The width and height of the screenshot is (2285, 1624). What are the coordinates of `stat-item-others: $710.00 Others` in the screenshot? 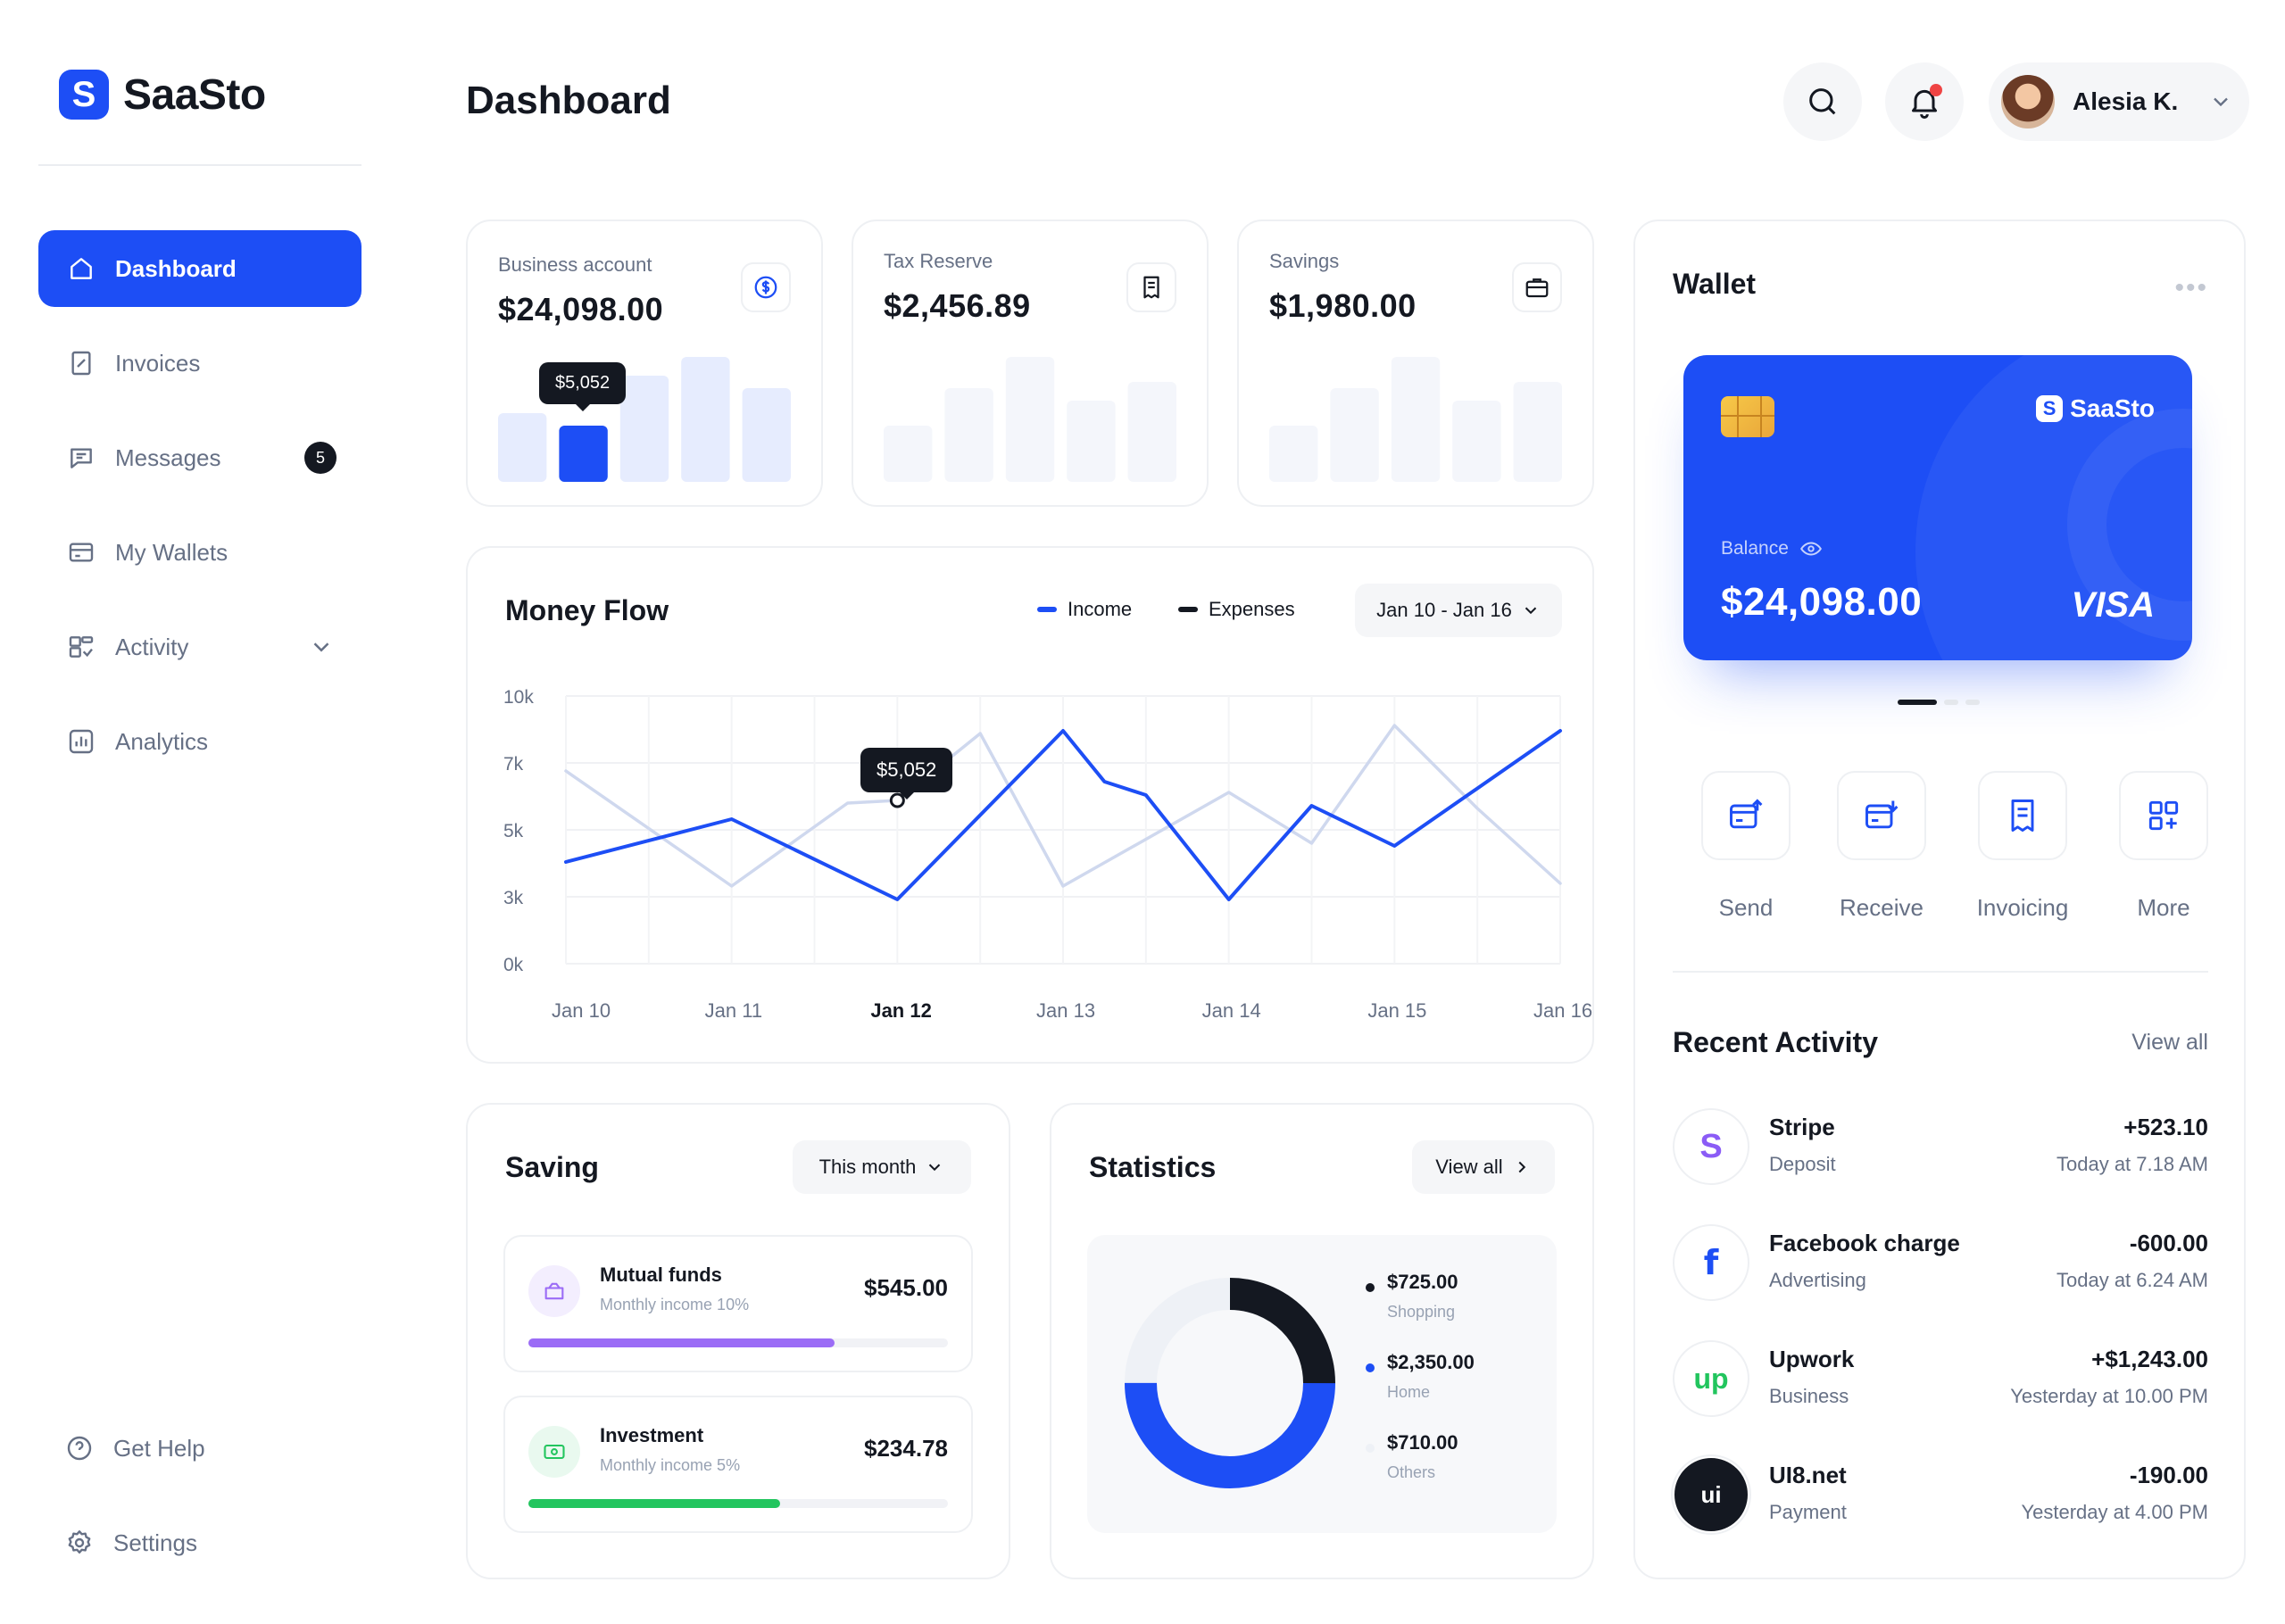 It's located at (1412, 1456).